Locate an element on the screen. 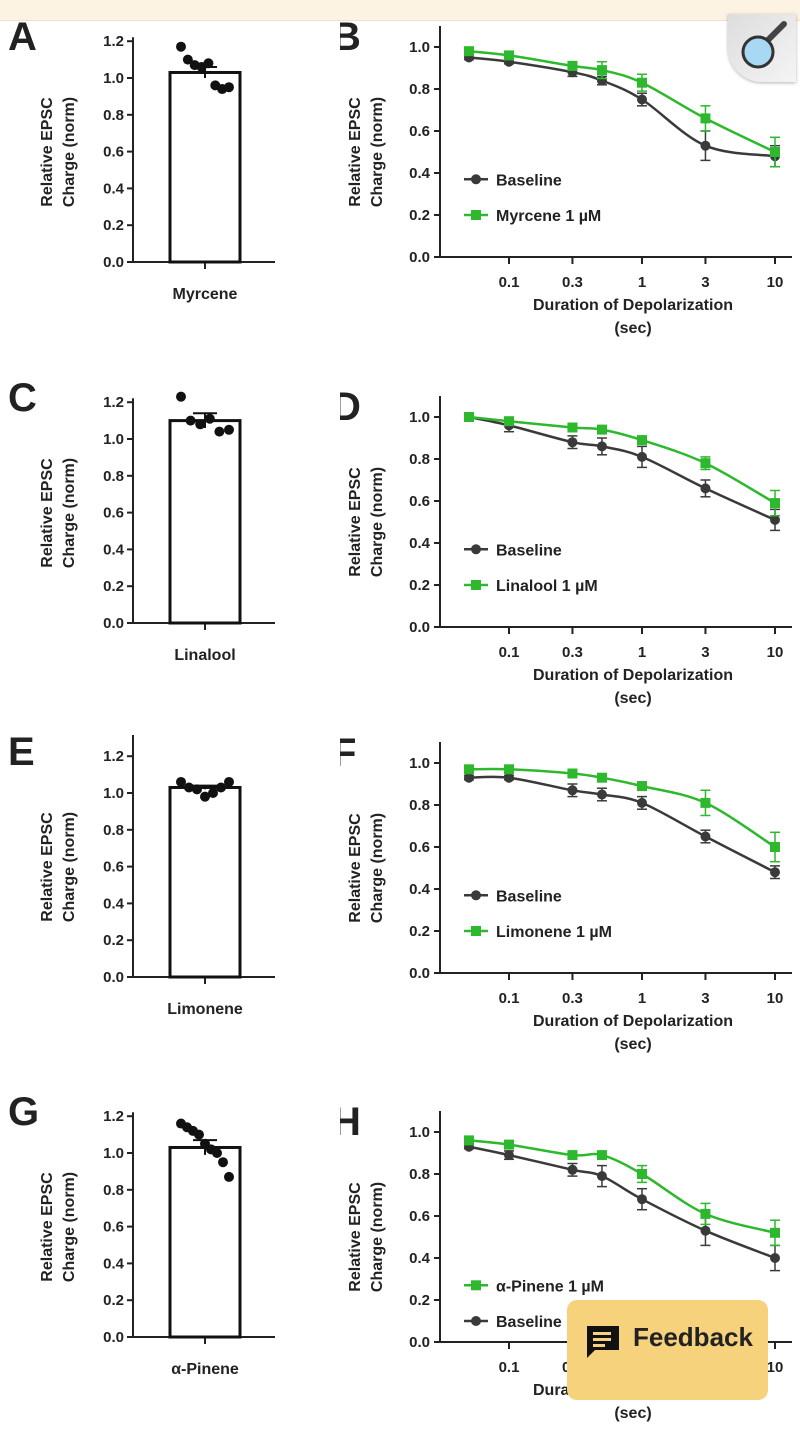 The width and height of the screenshot is (800, 1445). legend-label: Myrcene 1 µM is located at coordinates (548, 216).